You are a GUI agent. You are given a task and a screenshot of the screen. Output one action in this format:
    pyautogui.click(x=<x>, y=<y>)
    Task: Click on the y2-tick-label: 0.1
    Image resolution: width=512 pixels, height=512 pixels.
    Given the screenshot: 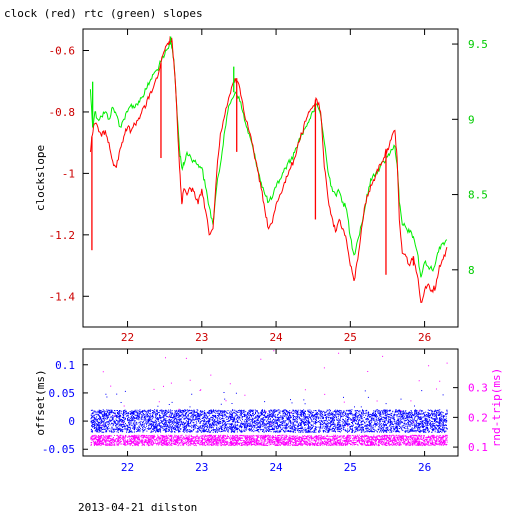 What is the action you would take?
    pyautogui.click(x=478, y=447)
    